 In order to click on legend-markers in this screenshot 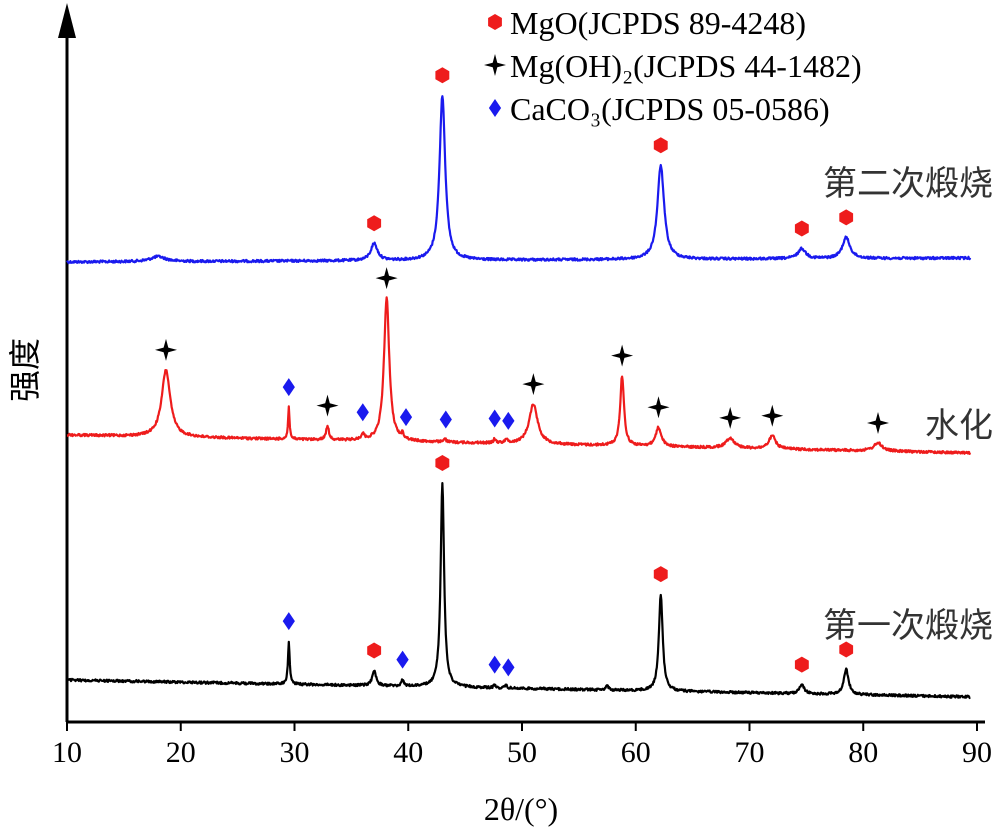, I will do `click(495, 65)`.